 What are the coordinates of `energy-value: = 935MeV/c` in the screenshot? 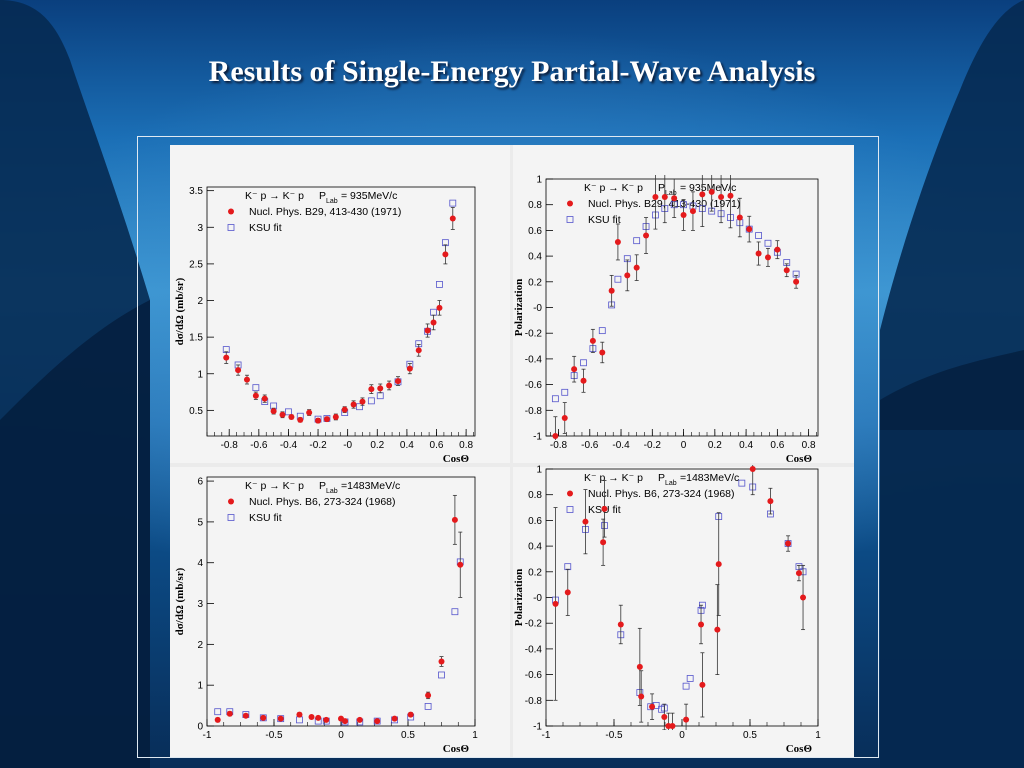 It's located at (369, 196).